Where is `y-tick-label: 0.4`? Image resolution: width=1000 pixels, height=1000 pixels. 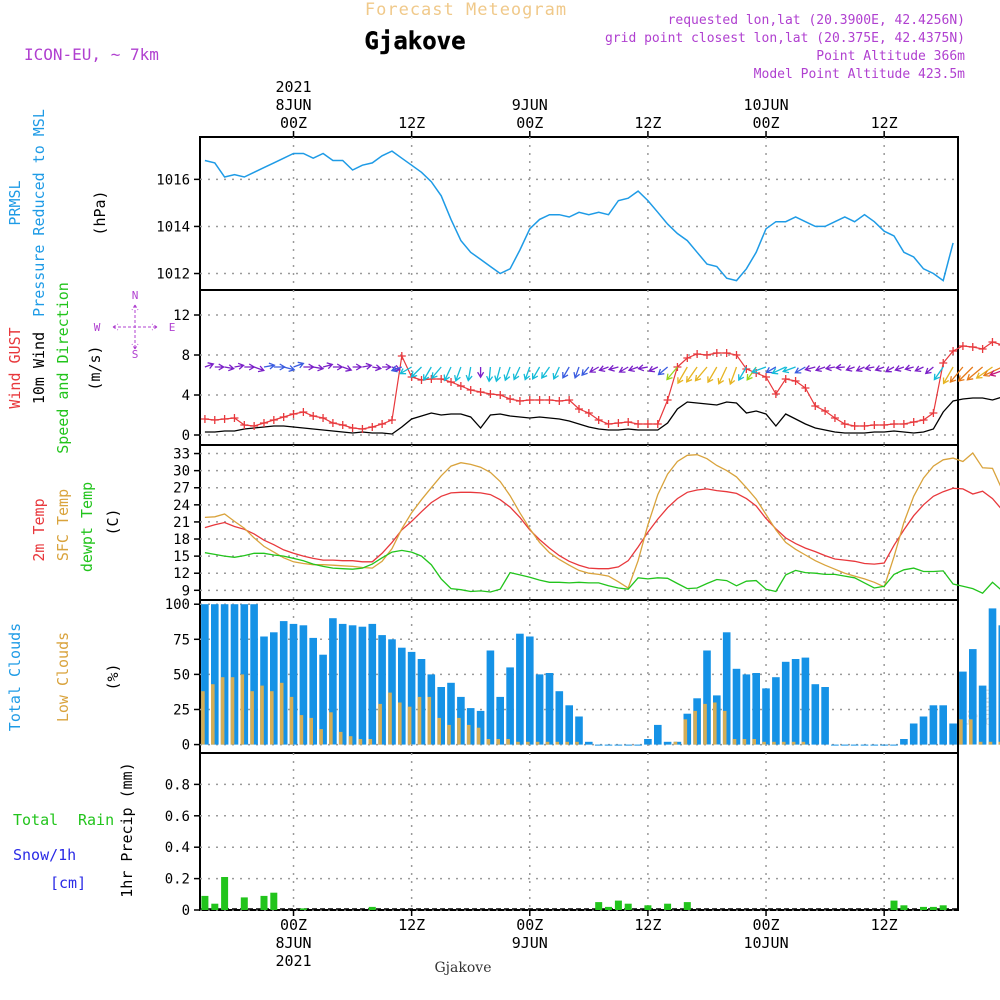 y-tick-label: 0.4 is located at coordinates (177, 848).